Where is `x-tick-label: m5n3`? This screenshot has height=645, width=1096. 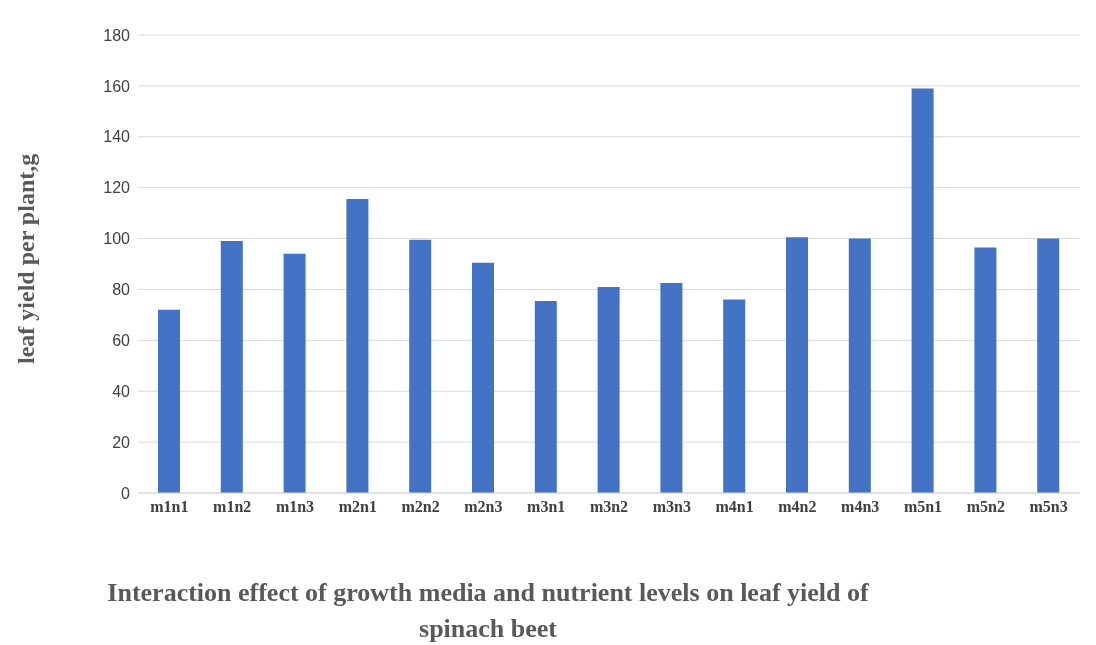
x-tick-label: m5n3 is located at coordinates (1048, 507).